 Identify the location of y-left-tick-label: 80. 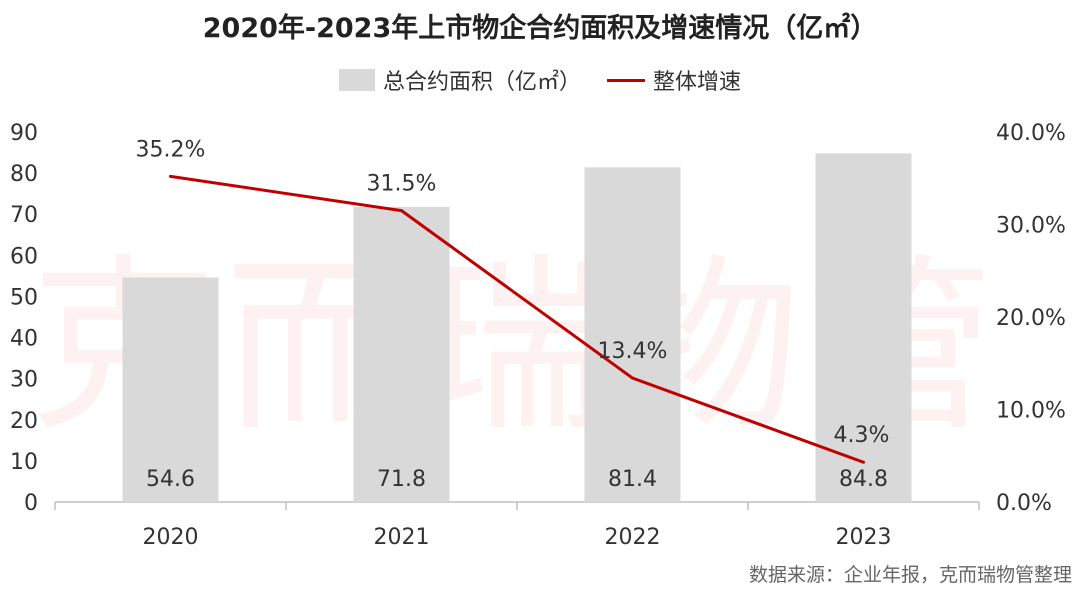
(24, 174).